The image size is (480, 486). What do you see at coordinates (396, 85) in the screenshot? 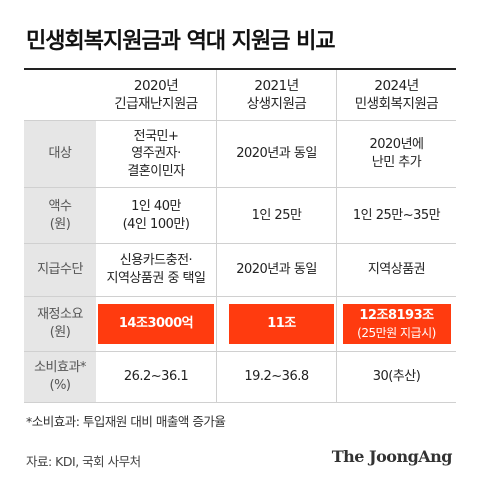
I see `column-header-year: 2024년` at bounding box center [396, 85].